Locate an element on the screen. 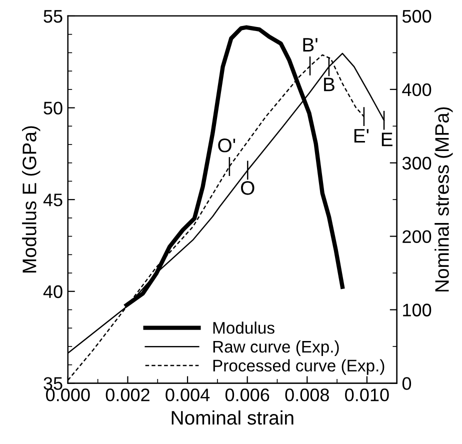 Image resolution: width=462 pixels, height=444 pixels. x-tick-label: 0.002 is located at coordinates (128, 395).